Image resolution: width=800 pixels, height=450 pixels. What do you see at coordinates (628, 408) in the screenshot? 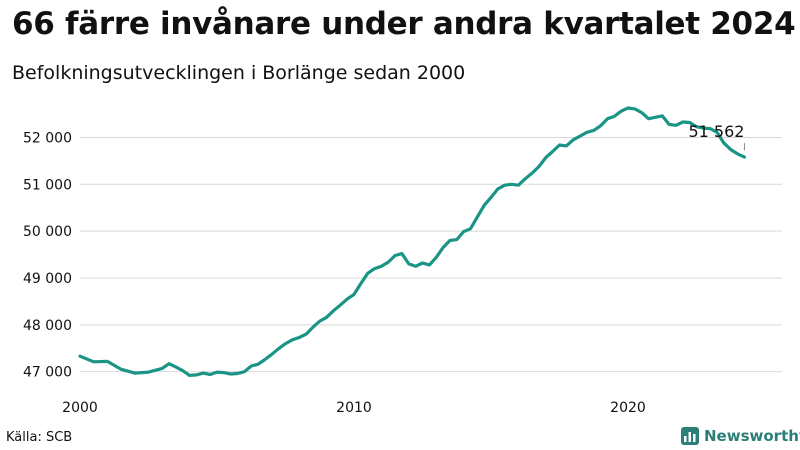
I see `x-tick-label: 2020` at bounding box center [628, 408].